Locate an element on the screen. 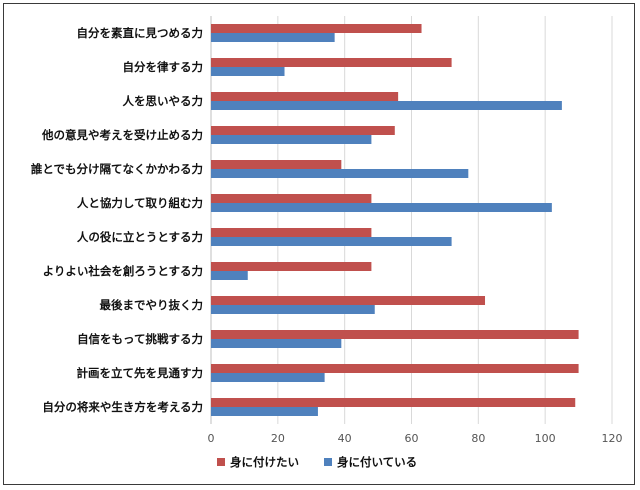 This screenshot has width=640, height=490. category-label: 自分を律する力 is located at coordinates (163, 67).